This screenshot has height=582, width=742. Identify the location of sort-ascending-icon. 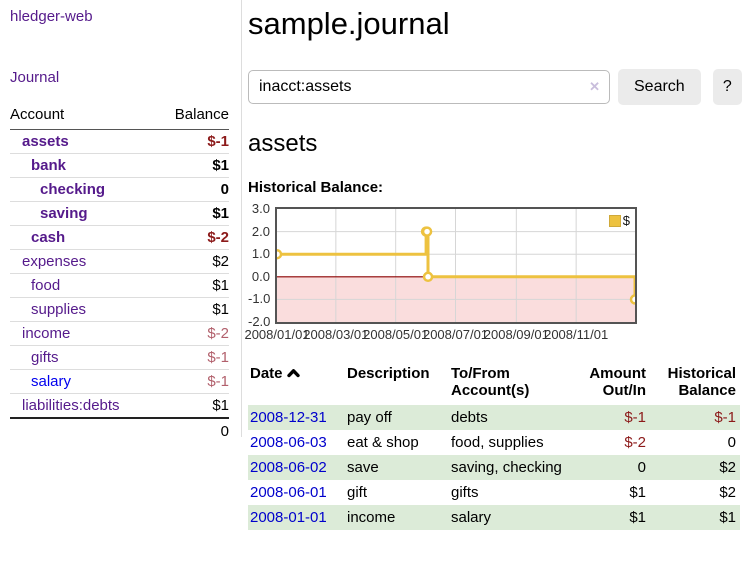
(293, 373).